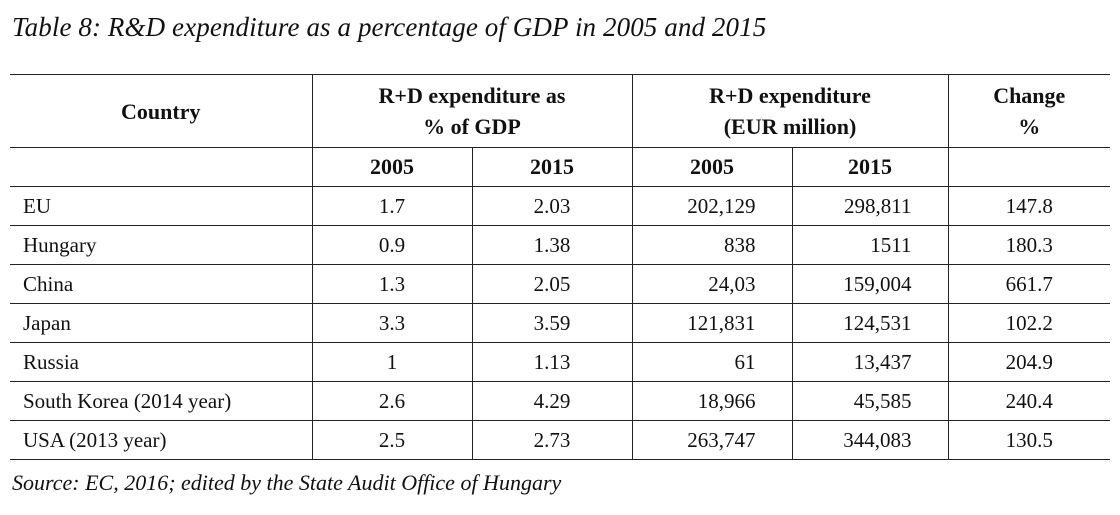 The width and height of the screenshot is (1120, 515). Describe the element at coordinates (1028, 111) in the screenshot. I see `header-change: Change %` at that location.